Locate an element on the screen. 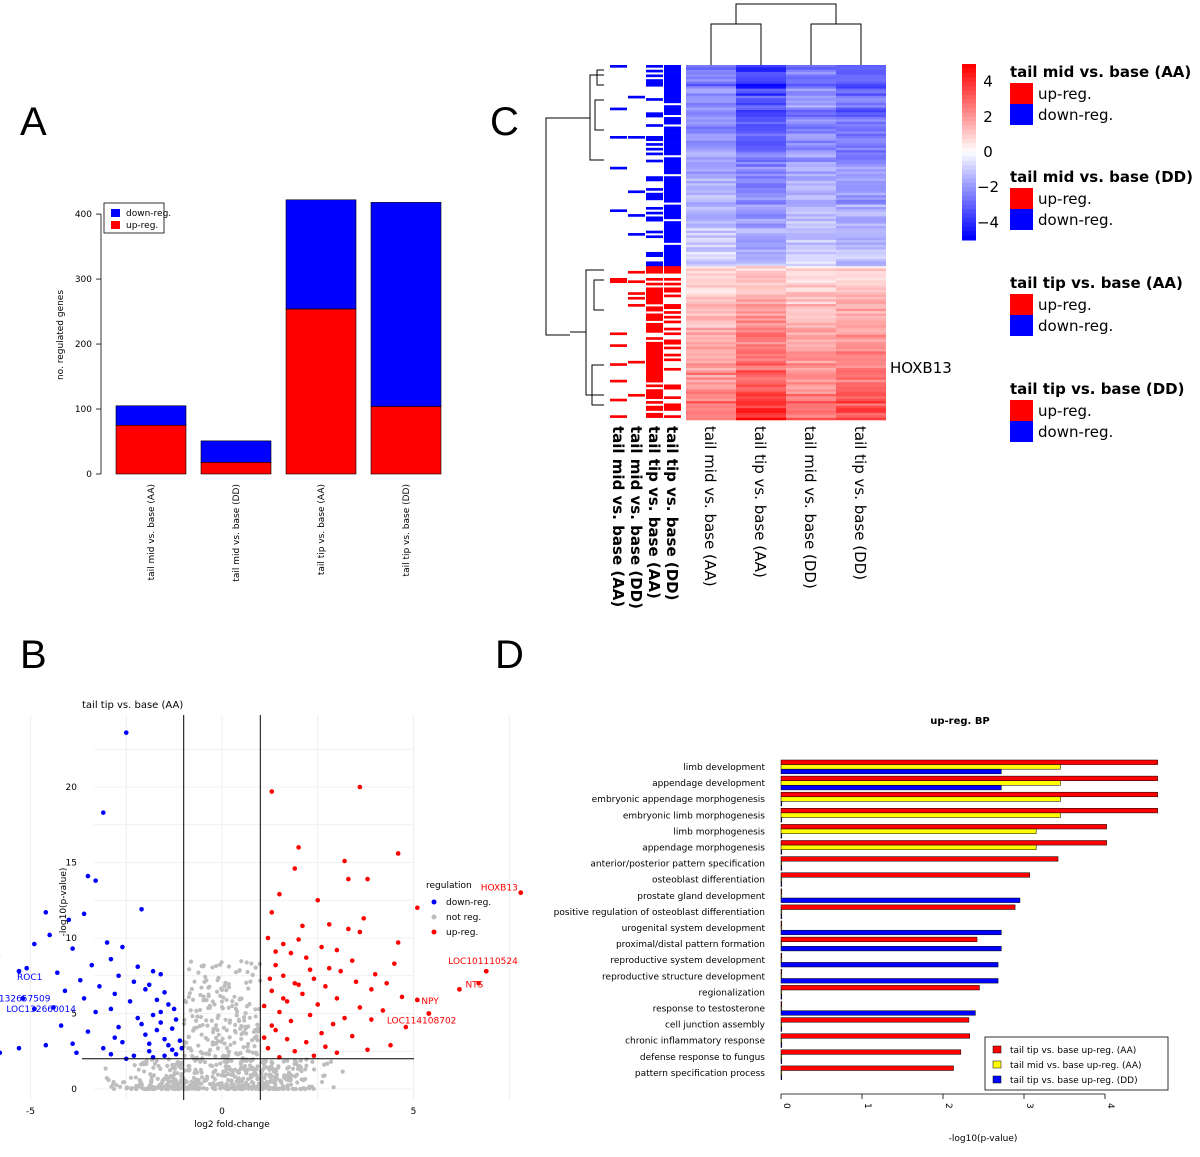  legend-label-up: up-reg. is located at coordinates (1065, 411).